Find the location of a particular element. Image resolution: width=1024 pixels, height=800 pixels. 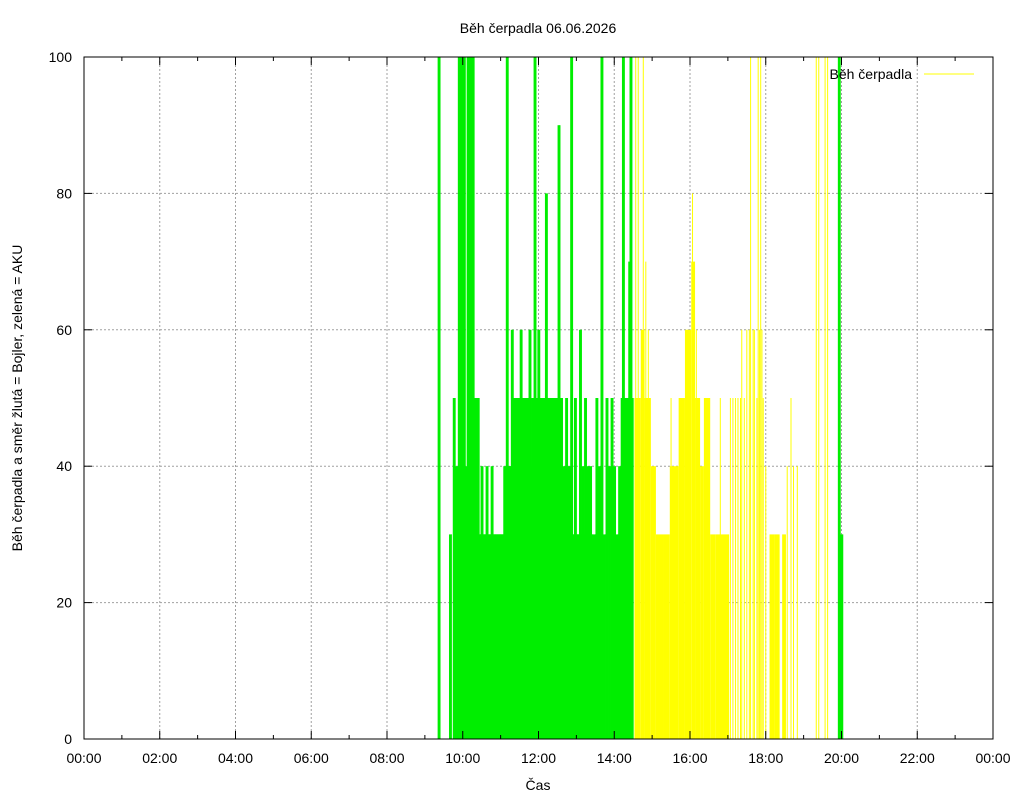

legend-label: Běh čerpadla is located at coordinates (870, 74).